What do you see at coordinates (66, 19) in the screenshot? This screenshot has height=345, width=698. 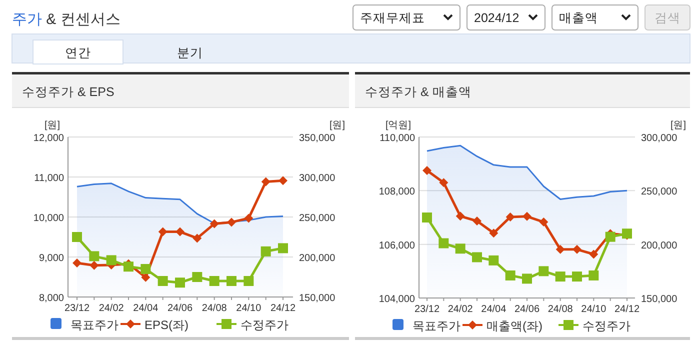 I see `text: 주가 & 컨센서스` at bounding box center [66, 19].